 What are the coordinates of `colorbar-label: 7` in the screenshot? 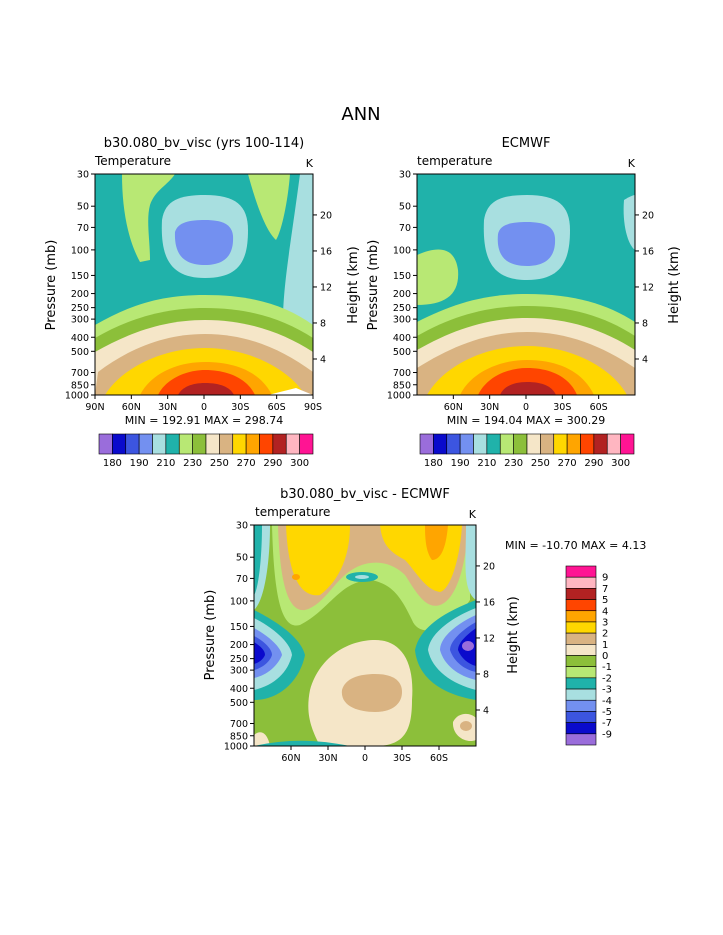 It's located at (605, 589).